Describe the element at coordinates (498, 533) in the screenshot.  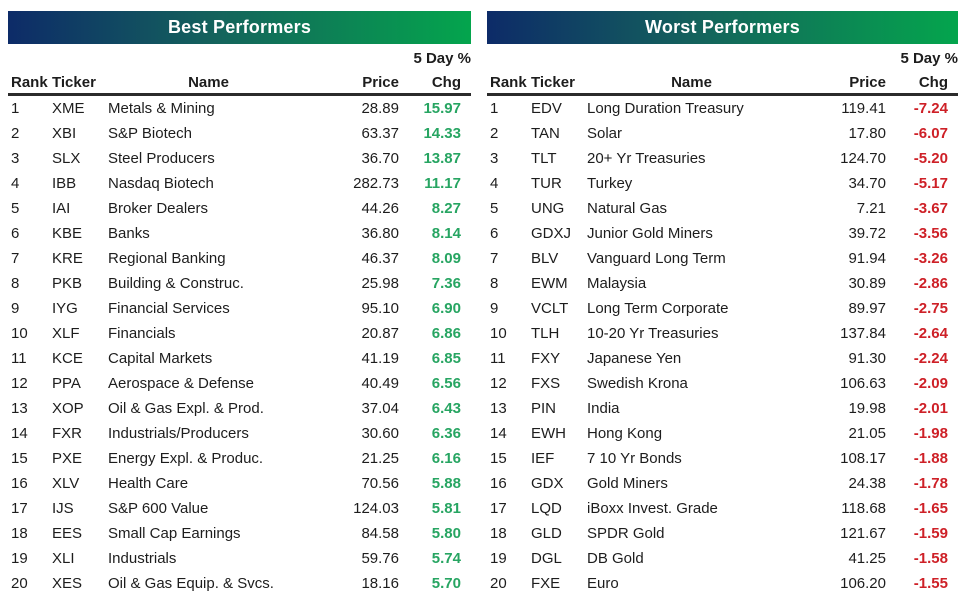
I see `rank-cell: 18` at that location.